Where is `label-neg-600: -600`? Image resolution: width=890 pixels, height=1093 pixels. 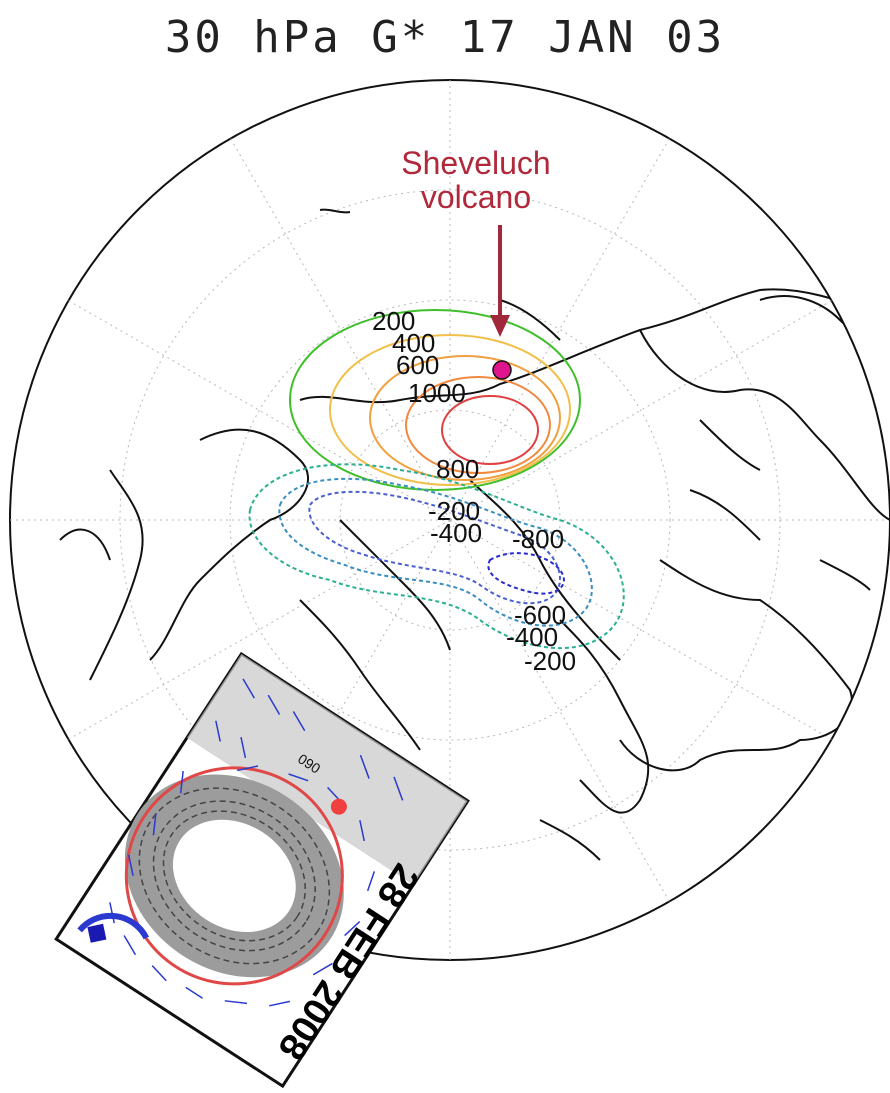
label-neg-600: -600 is located at coordinates (540, 615).